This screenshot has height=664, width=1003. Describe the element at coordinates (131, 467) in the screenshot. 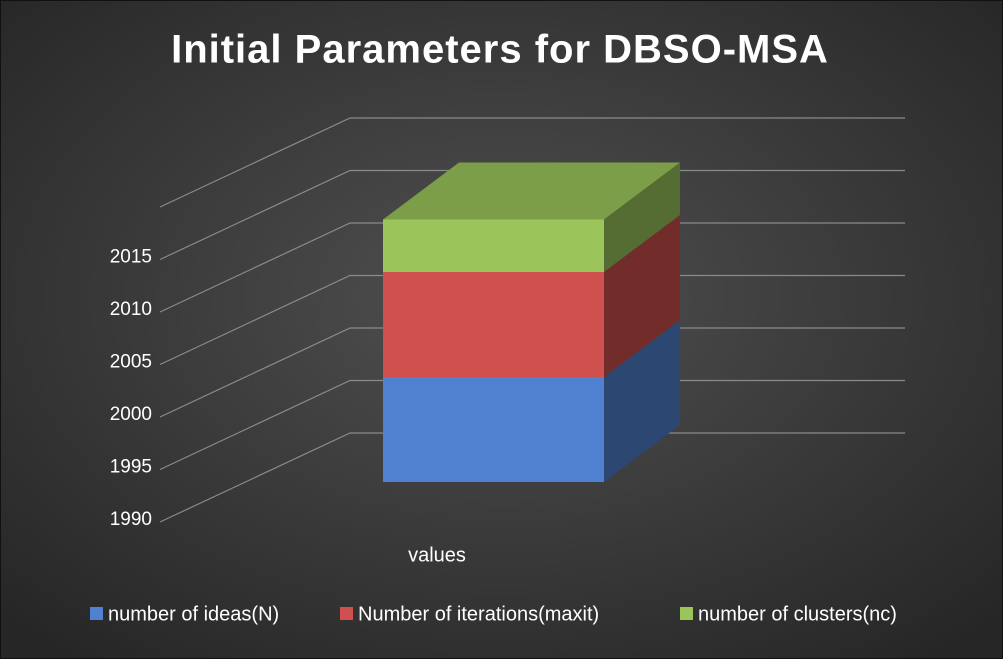

I see `y-tick-label: 1995` at that location.